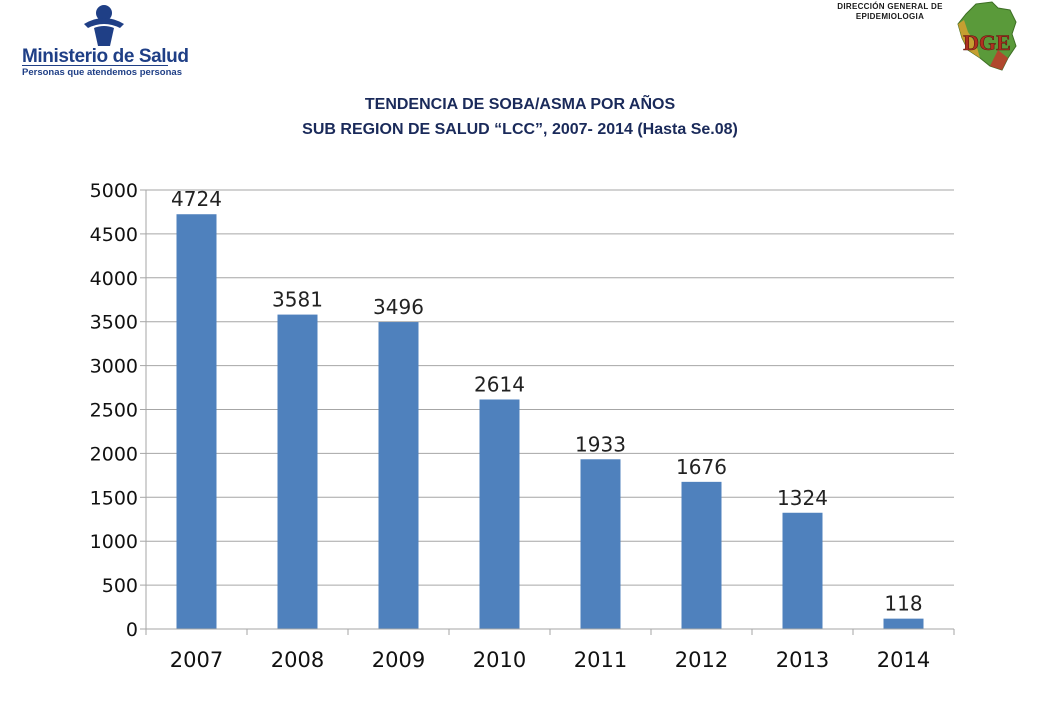 Image resolution: width=1040 pixels, height=720 pixels. I want to click on y-tick-label: 0, so click(132, 630).